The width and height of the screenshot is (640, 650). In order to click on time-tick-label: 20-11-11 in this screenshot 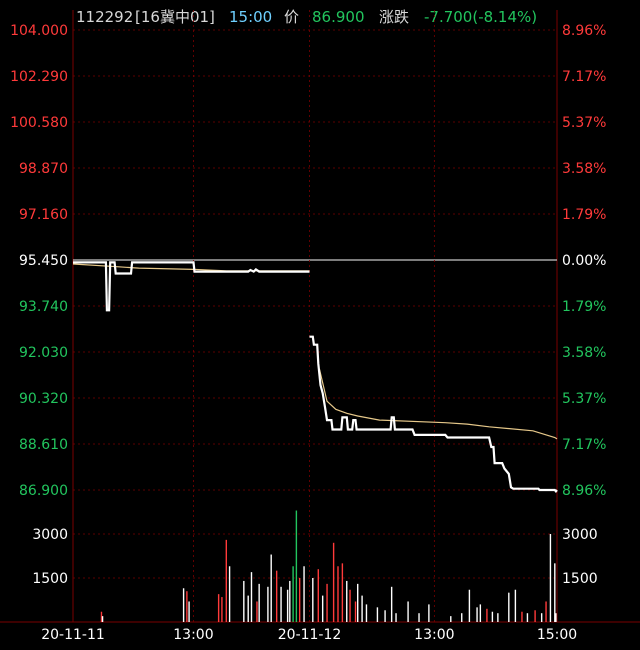, I will do `click(73, 635)`.